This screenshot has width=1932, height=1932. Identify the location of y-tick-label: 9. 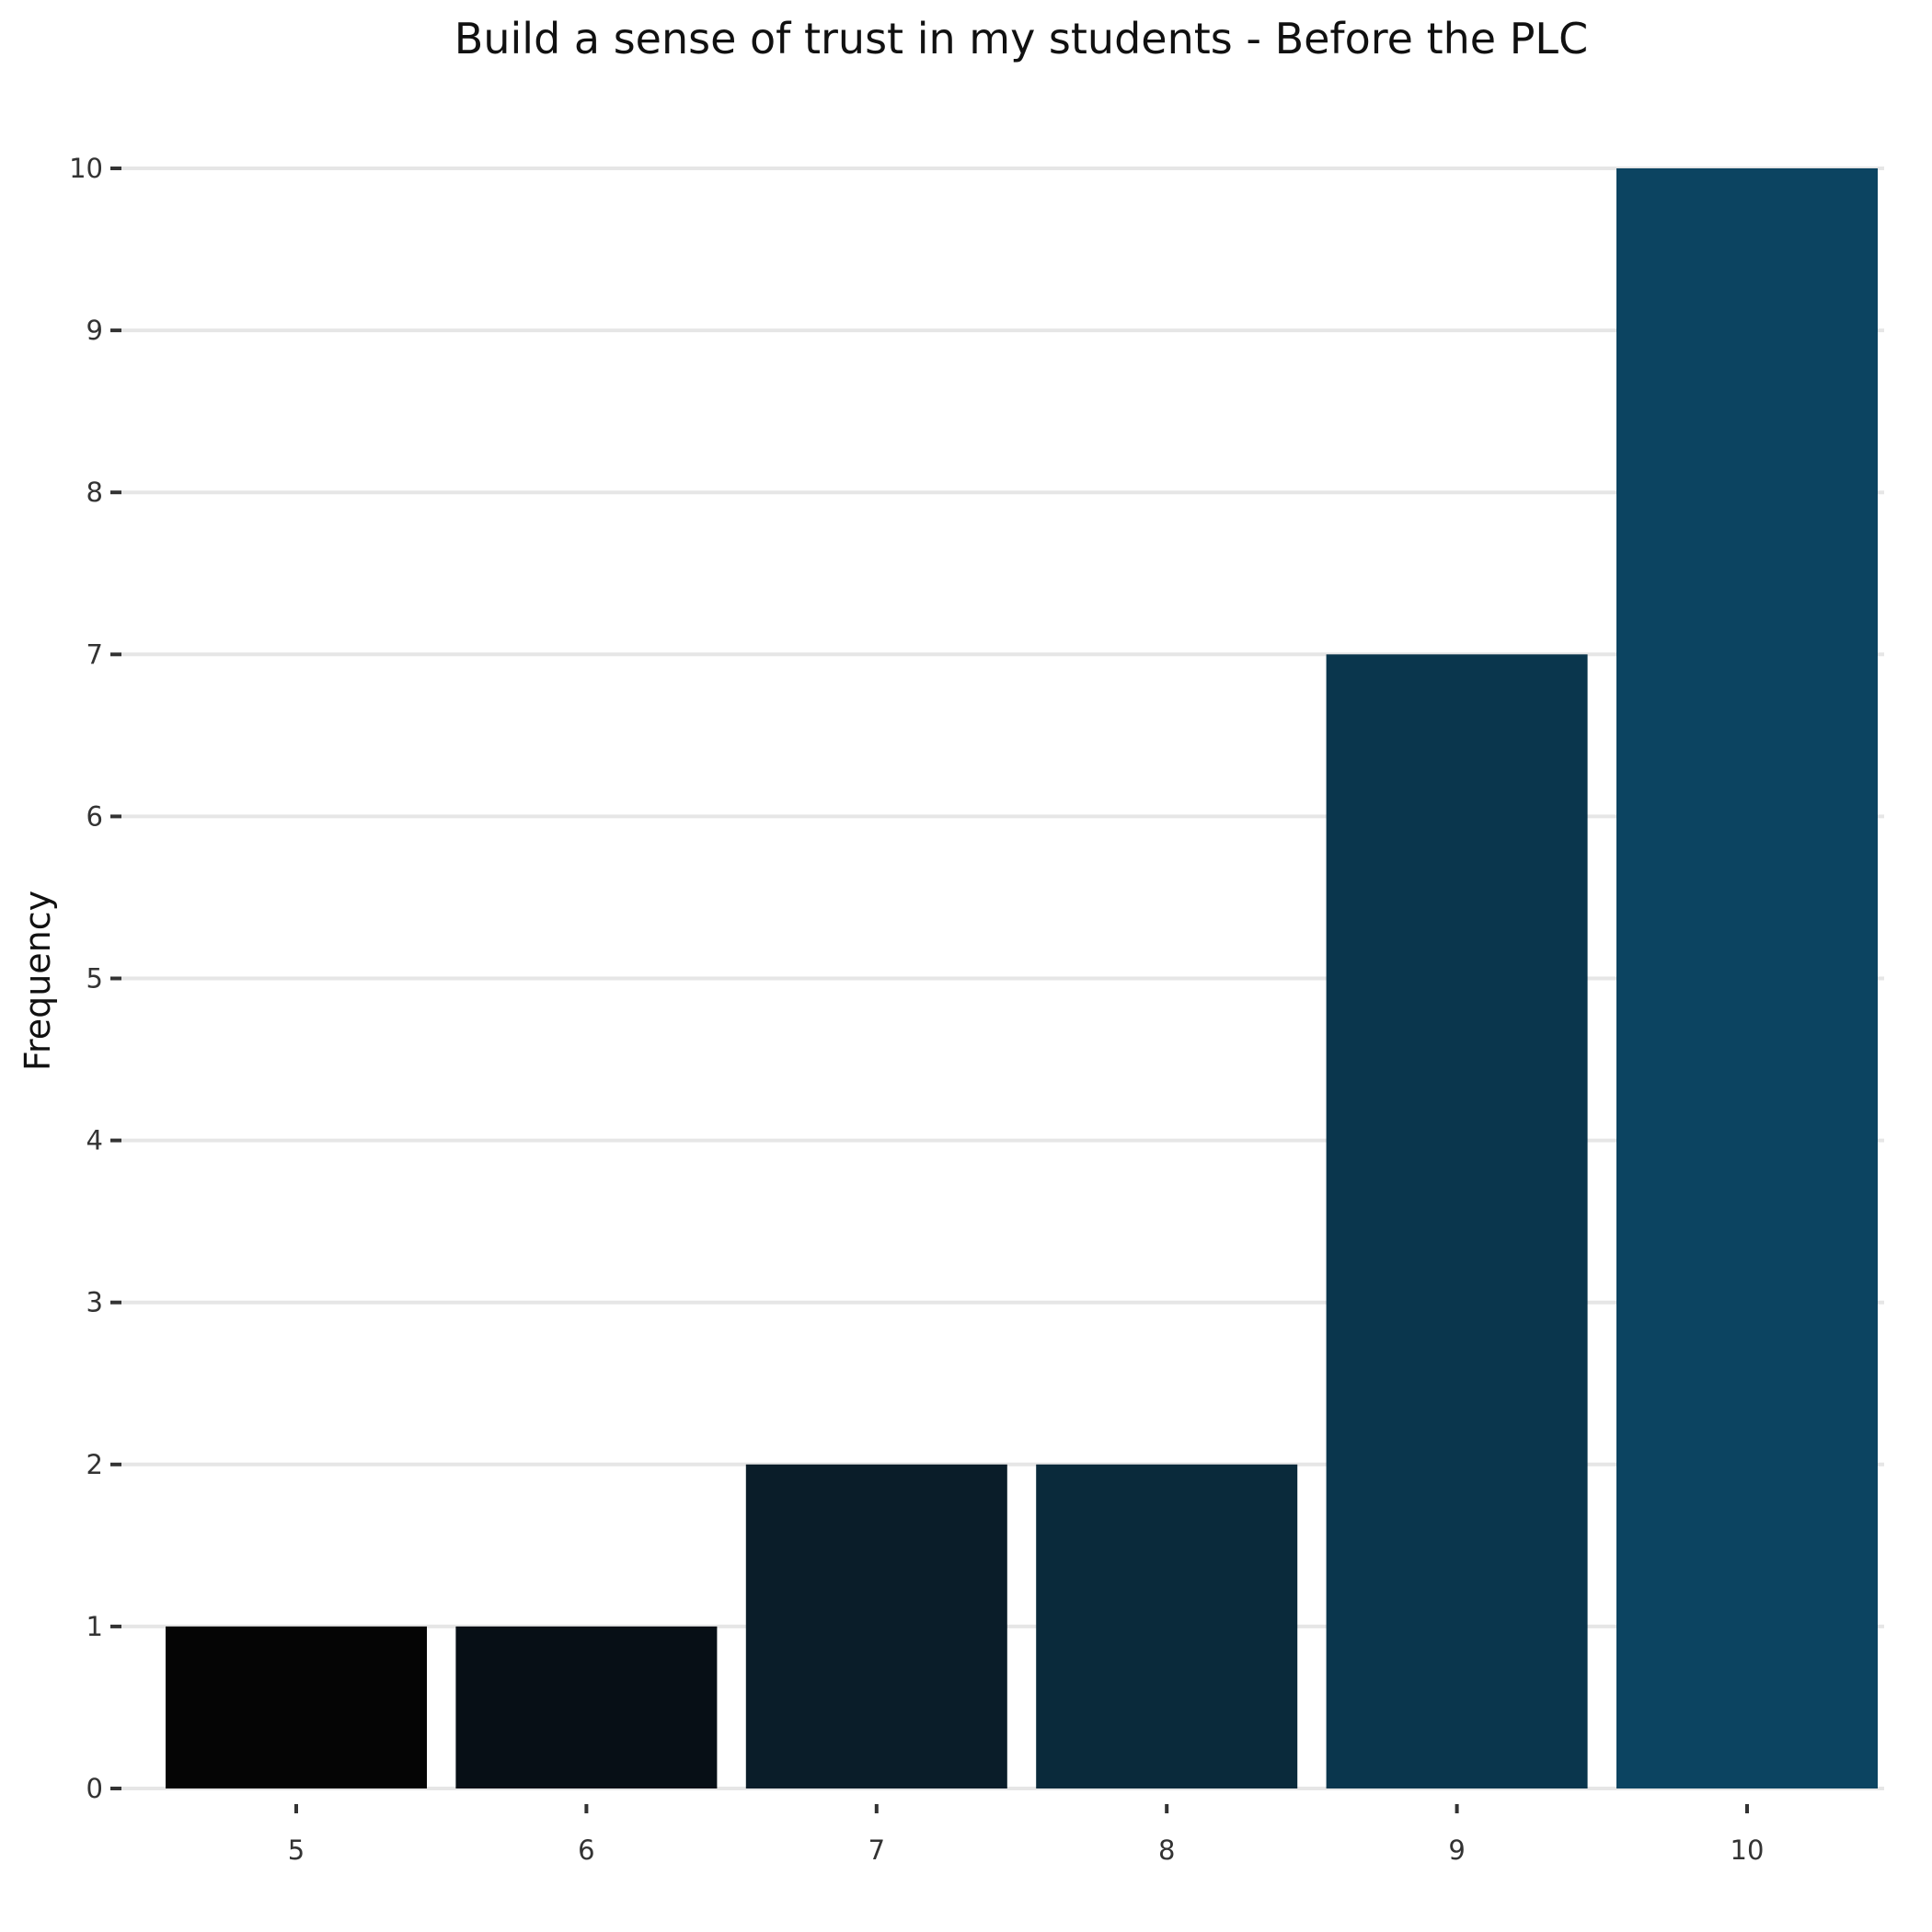
(94, 330).